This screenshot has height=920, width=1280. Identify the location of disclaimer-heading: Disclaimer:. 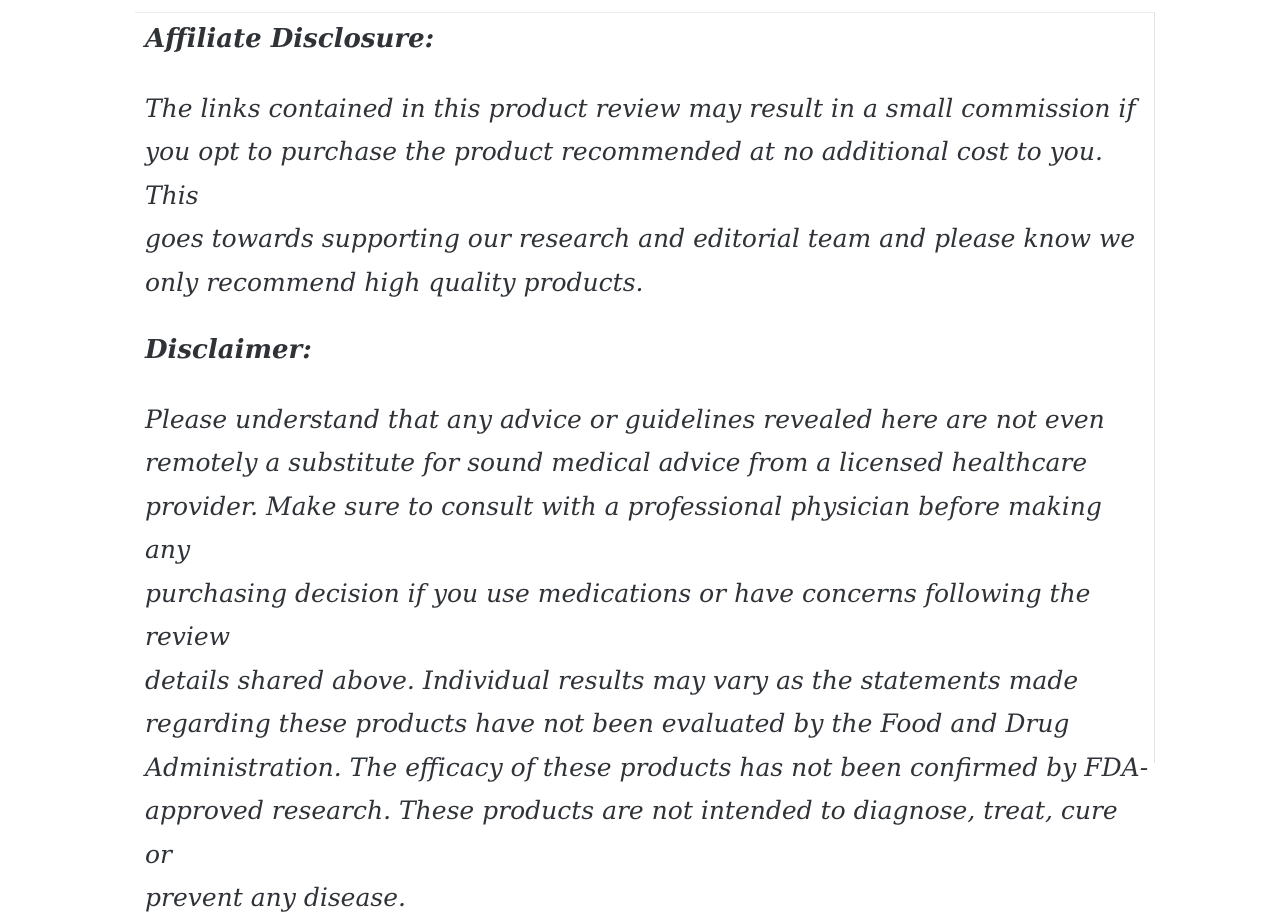
(228, 350).